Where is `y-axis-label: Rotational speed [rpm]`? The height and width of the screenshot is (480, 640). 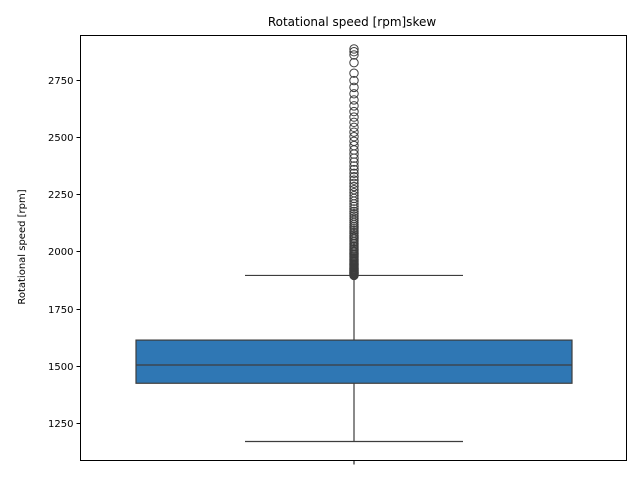 y-axis-label: Rotational speed [rpm] is located at coordinates (22, 246).